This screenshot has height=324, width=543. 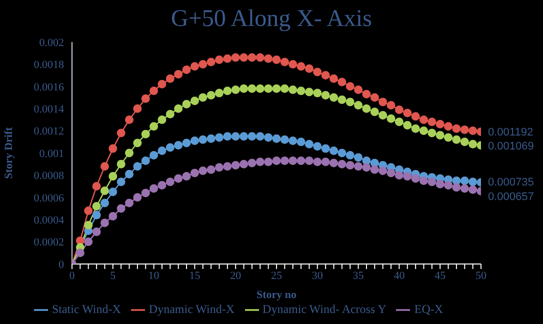 What do you see at coordinates (49, 110) in the screenshot?
I see `y-tick-label: 0.0014` at bounding box center [49, 110].